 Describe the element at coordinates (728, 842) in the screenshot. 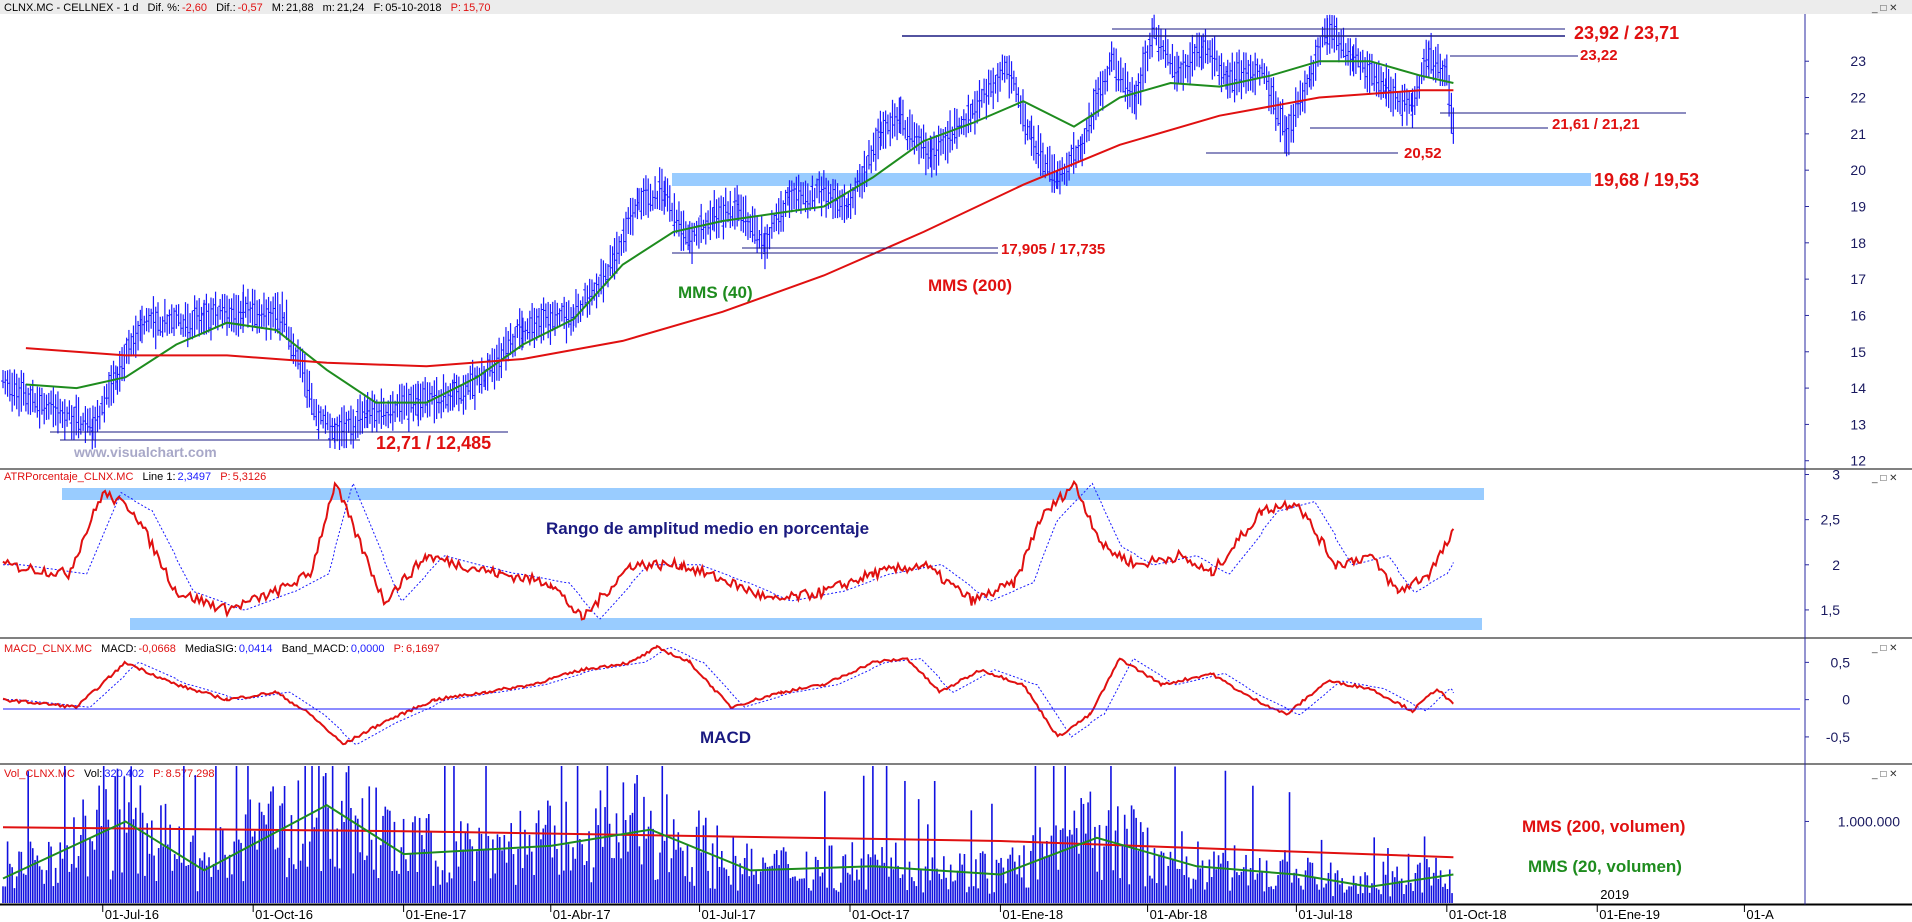

I see `vol-series-mms-200-volumen-` at that location.